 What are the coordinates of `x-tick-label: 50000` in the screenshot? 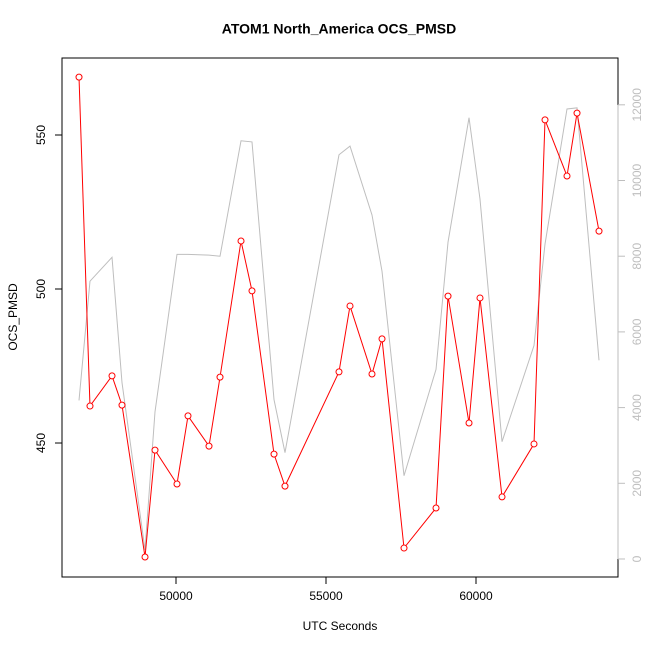 It's located at (176, 596).